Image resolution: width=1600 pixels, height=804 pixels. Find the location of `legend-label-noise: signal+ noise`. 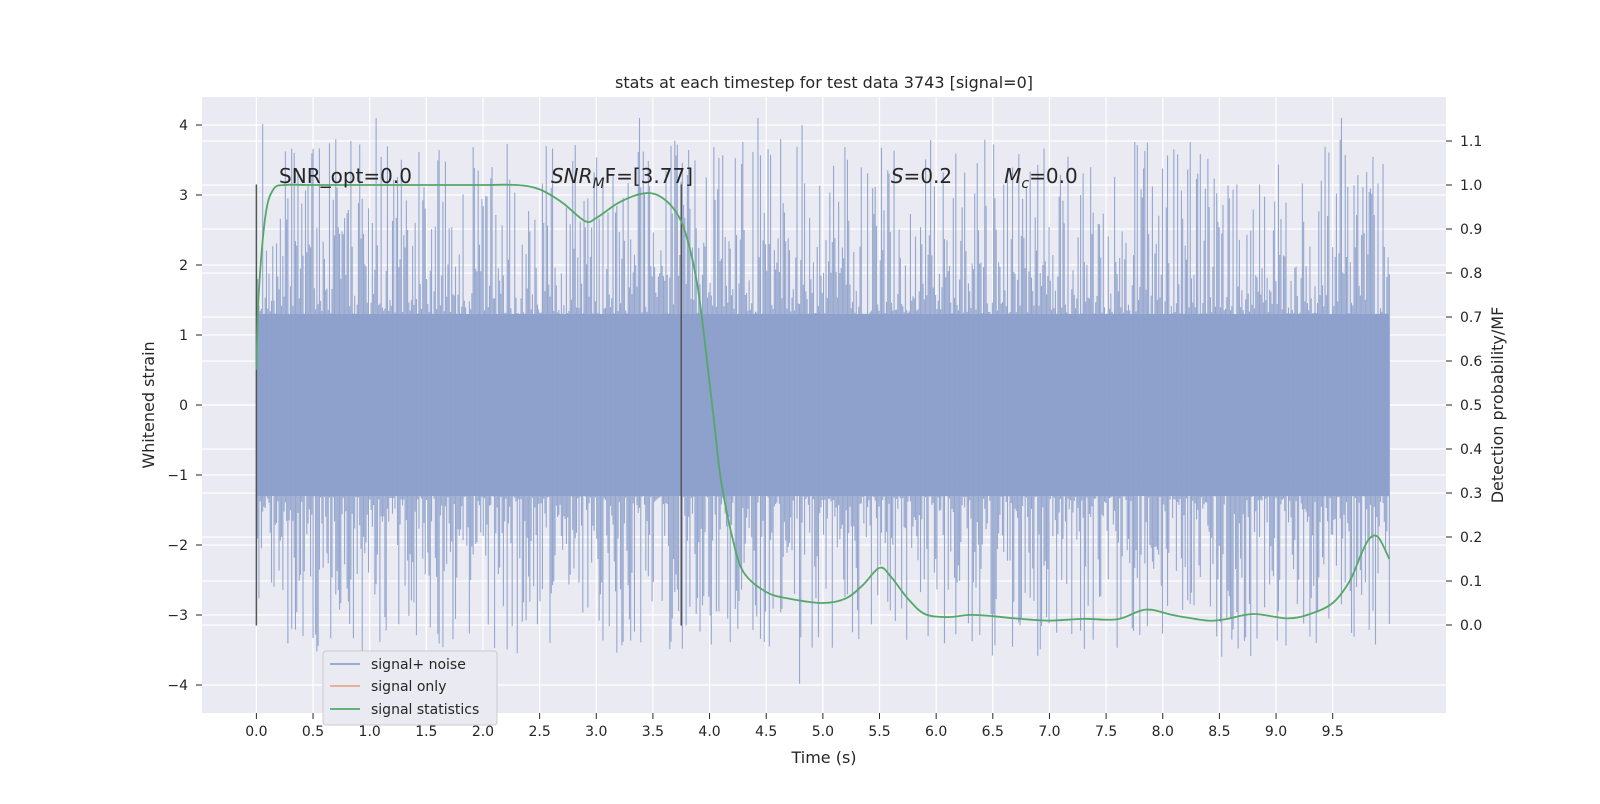

legend-label-noise: signal+ noise is located at coordinates (418, 665).